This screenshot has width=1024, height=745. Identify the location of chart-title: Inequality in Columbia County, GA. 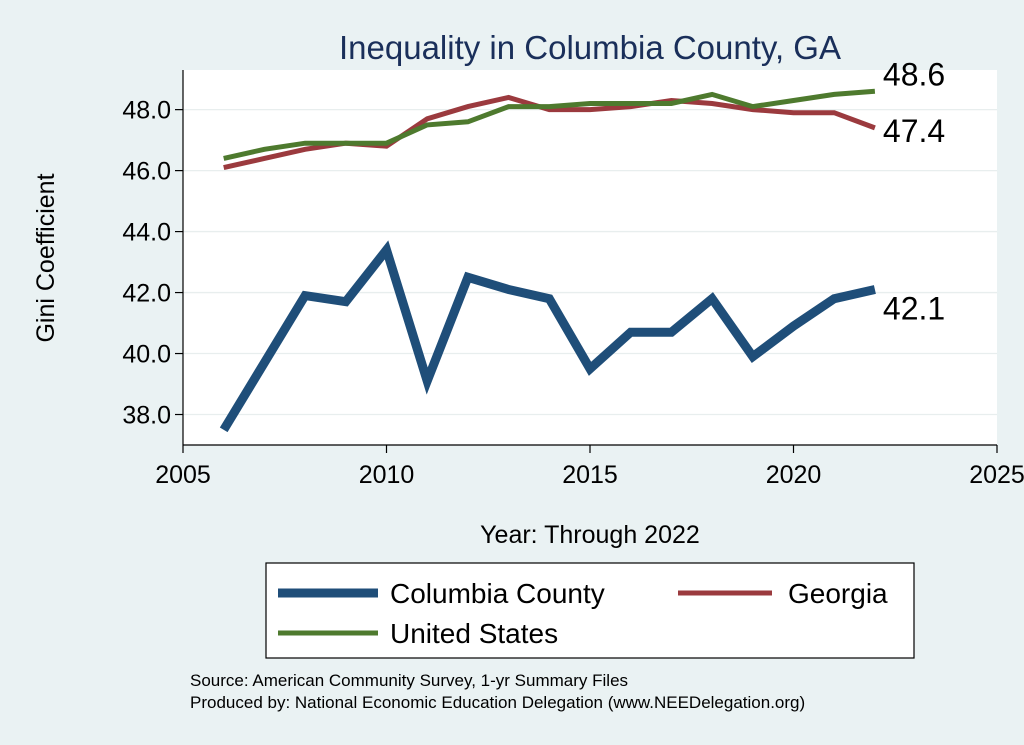
(590, 47).